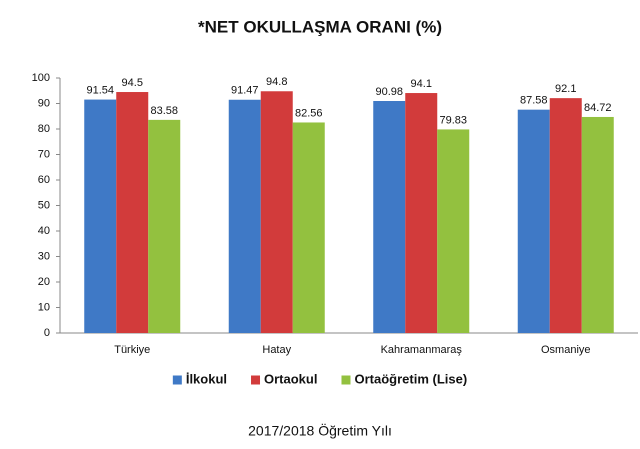  I want to click on data-label: 84.72, so click(598, 108).